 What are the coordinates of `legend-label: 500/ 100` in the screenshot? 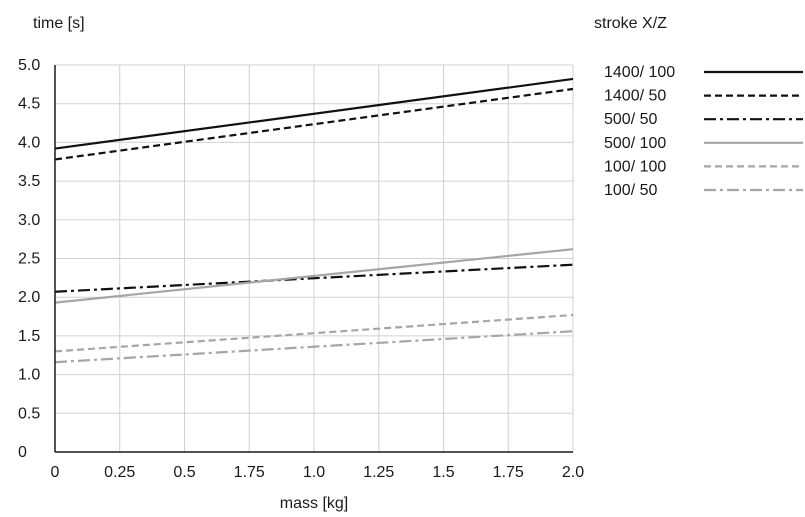 It's located at (635, 143).